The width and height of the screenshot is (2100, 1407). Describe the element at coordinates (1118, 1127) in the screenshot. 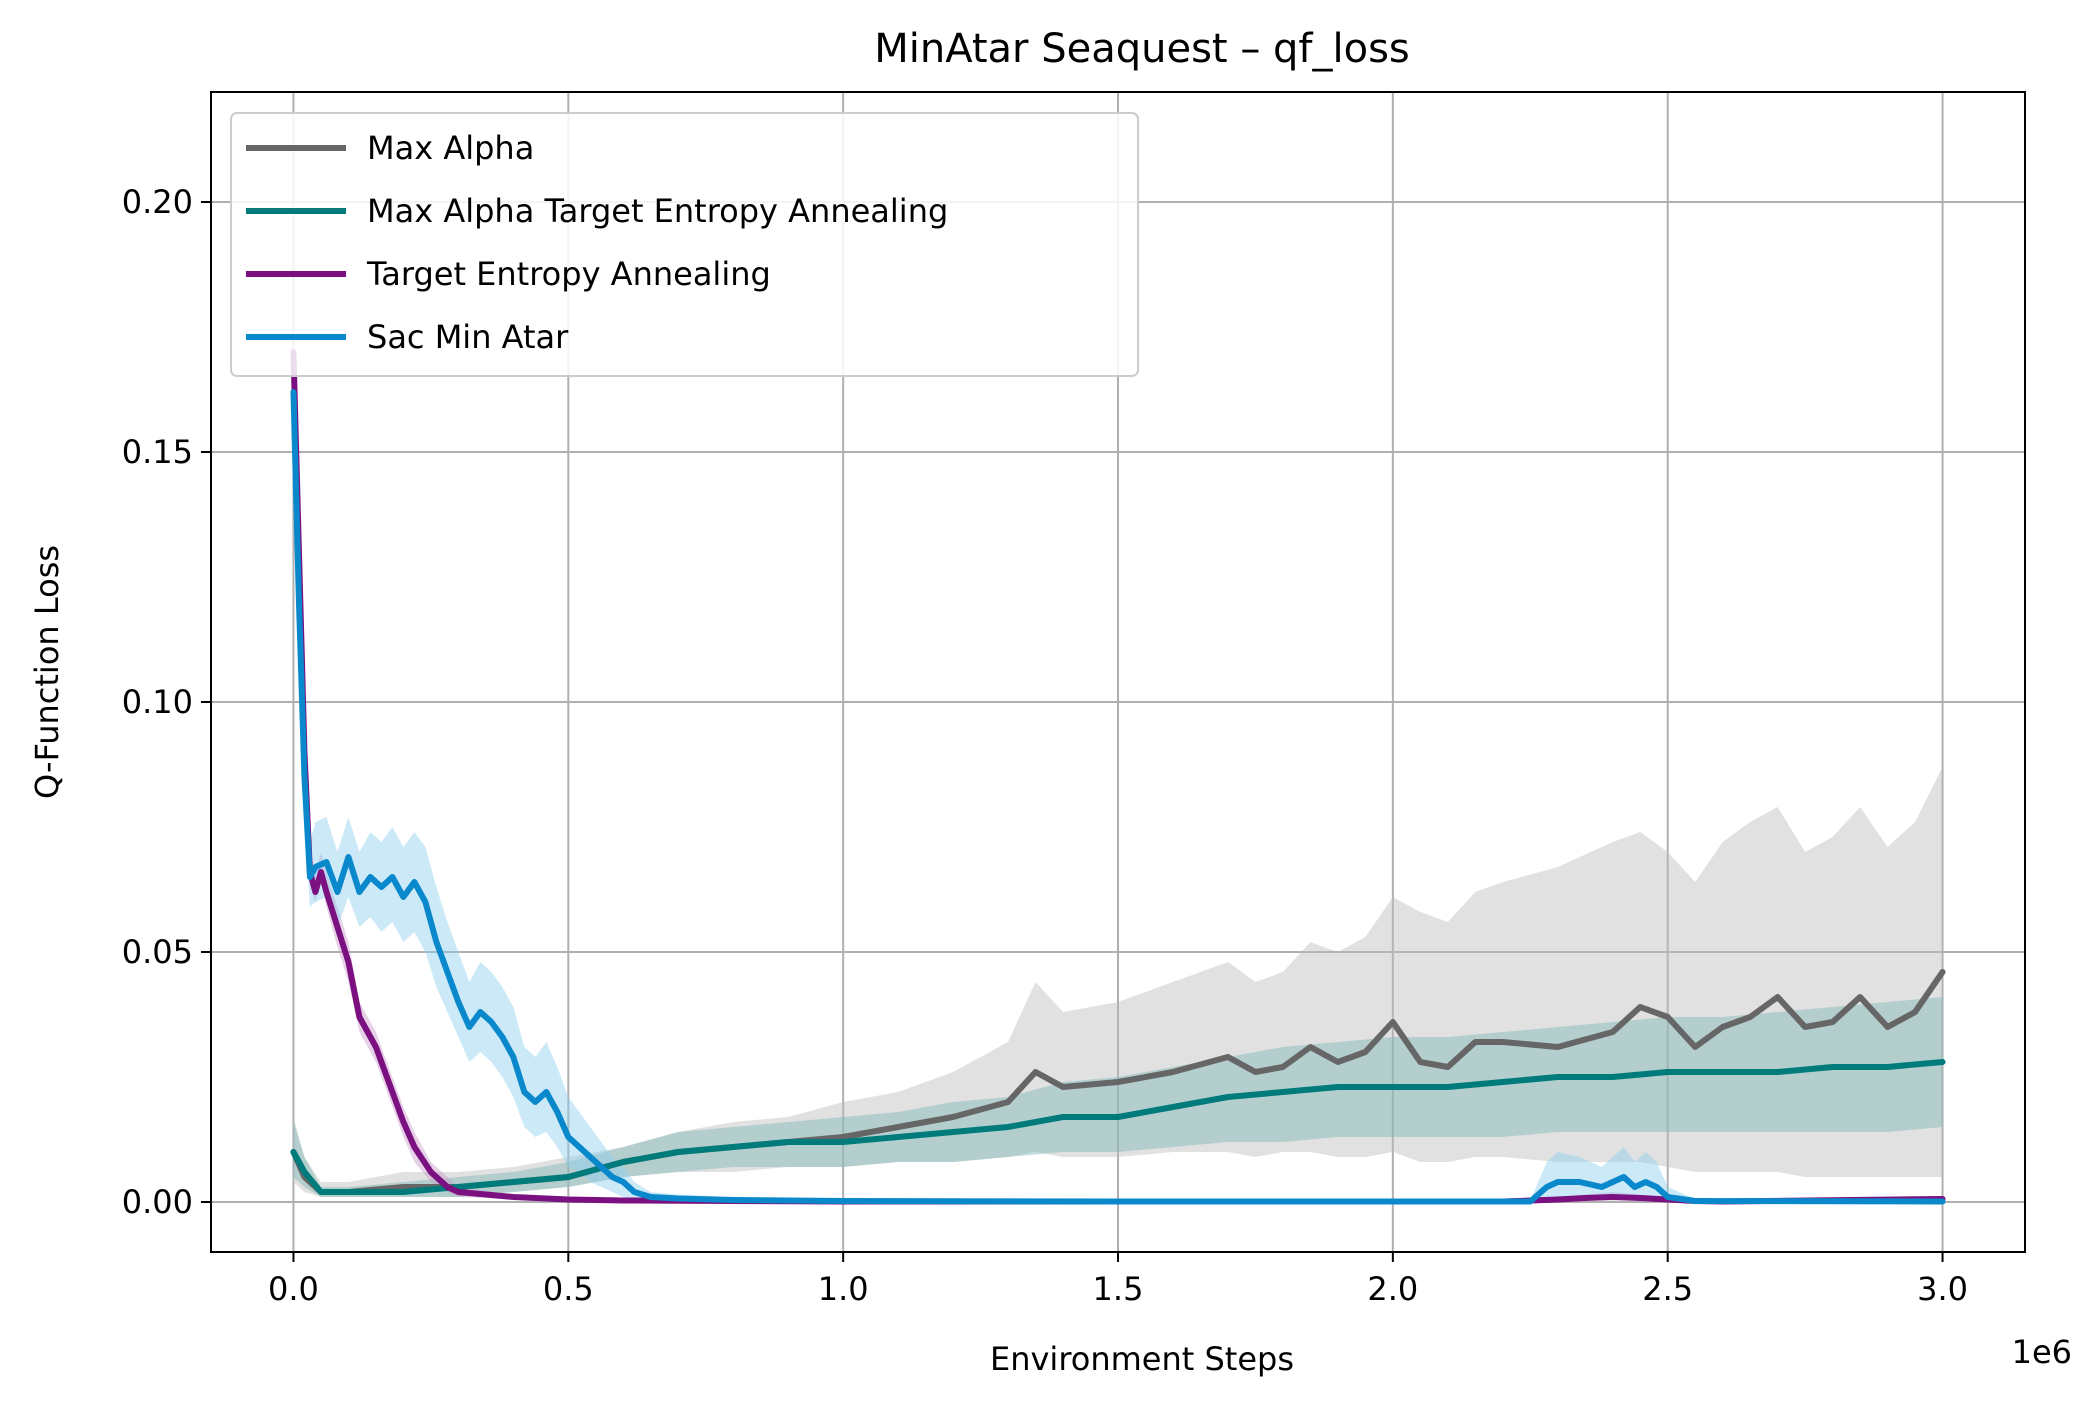

I see `line-max-alpha-target-entropy-annealing` at that location.